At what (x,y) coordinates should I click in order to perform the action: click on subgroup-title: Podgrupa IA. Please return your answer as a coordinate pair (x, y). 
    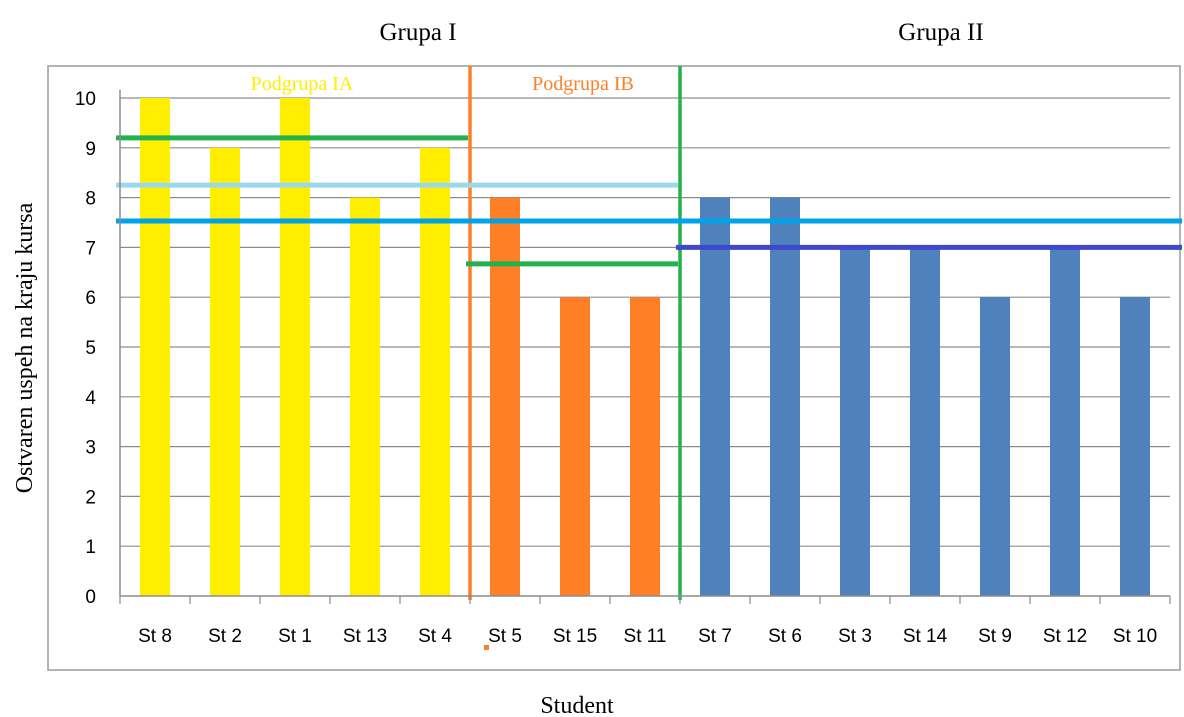
    Looking at the image, I should click on (302, 84).